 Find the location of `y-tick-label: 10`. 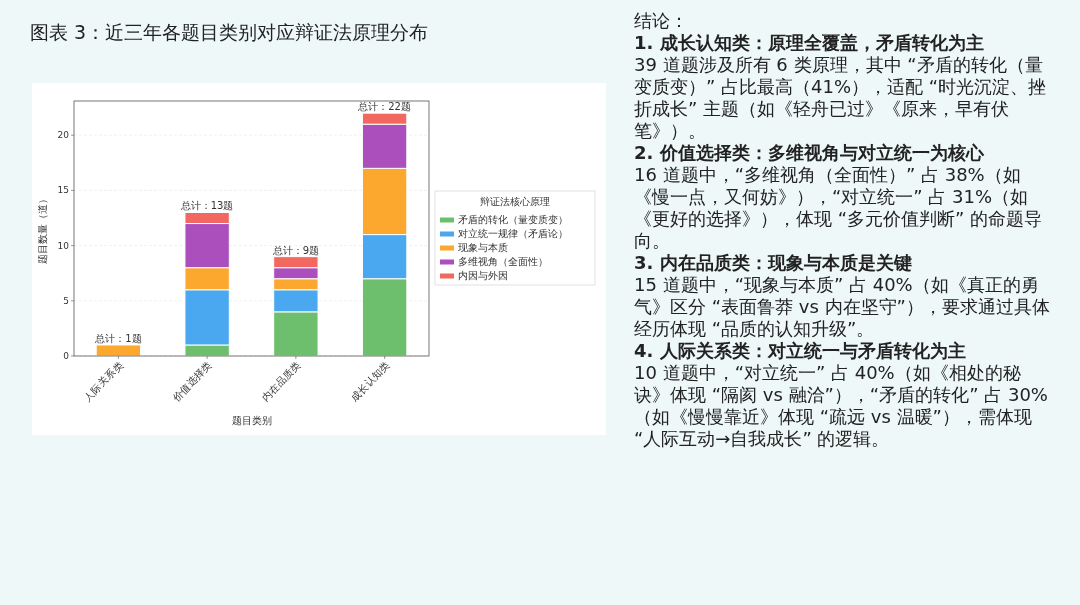

y-tick-label: 10 is located at coordinates (63, 245).